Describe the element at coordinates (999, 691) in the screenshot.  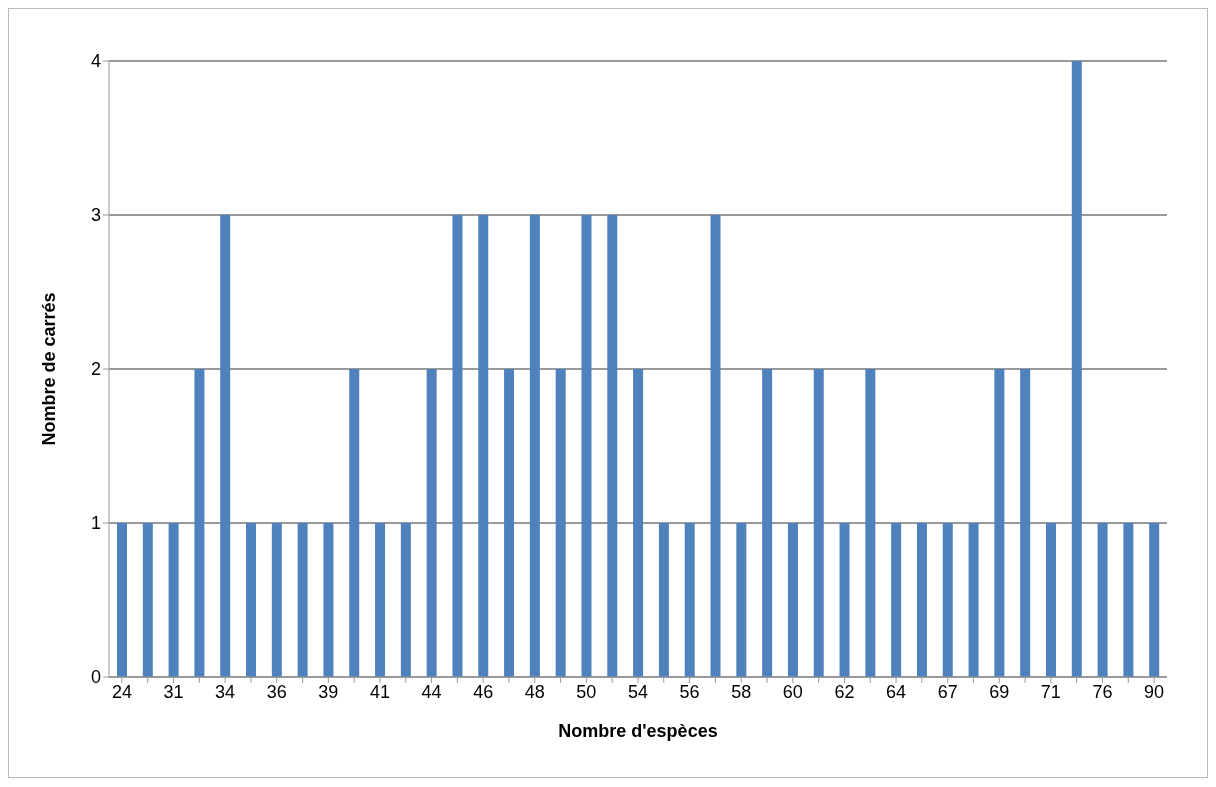
I see `x-tick-label: 69` at that location.